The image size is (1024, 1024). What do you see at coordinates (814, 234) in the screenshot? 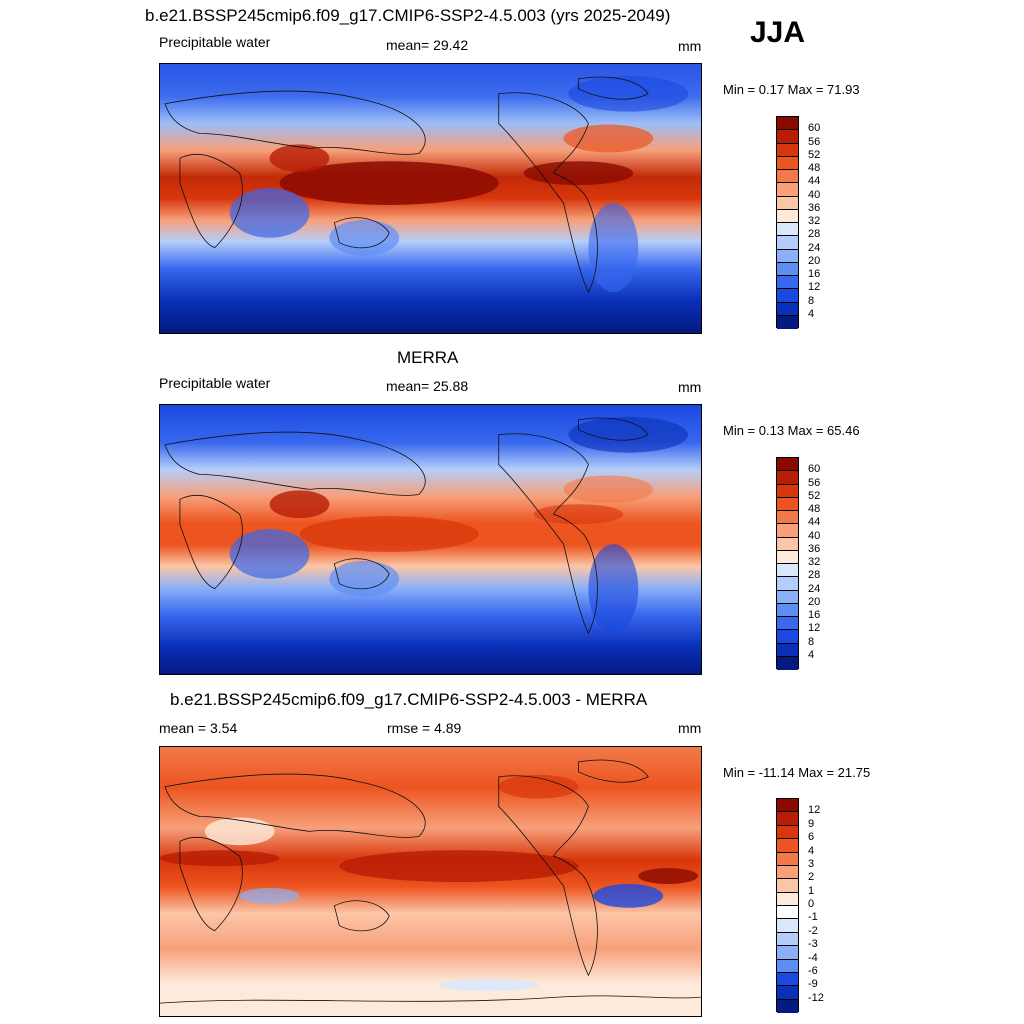
I see `panel1-colorbar-tick-label: 28` at bounding box center [814, 234].